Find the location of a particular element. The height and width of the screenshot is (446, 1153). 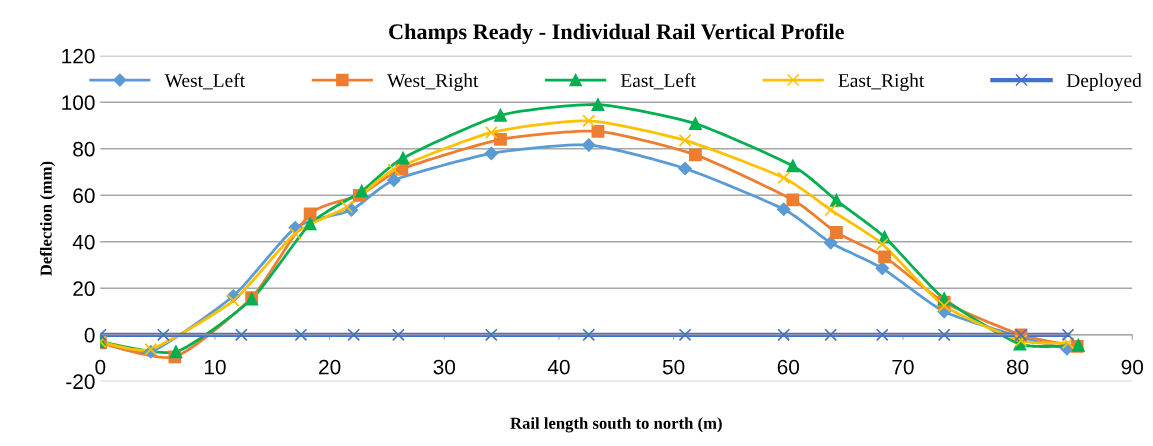

legend-label: West_Right is located at coordinates (433, 82).